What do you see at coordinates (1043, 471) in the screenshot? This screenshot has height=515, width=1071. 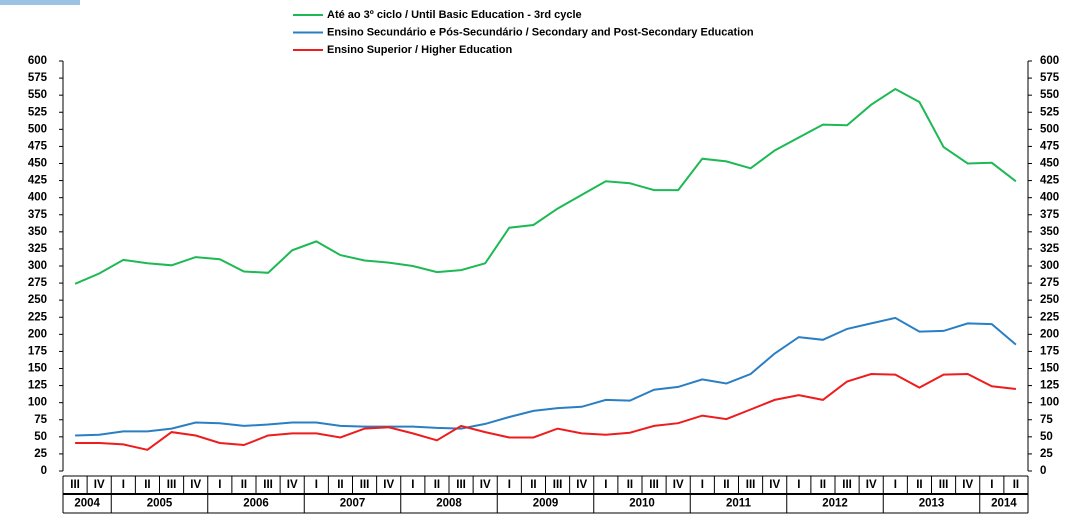 I see `y2-tick-label: 0` at bounding box center [1043, 471].